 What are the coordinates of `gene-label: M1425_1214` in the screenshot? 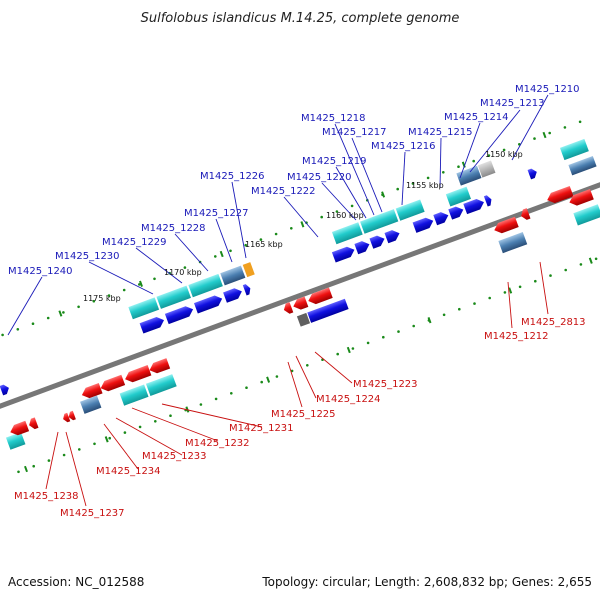 It's located at (476, 117).